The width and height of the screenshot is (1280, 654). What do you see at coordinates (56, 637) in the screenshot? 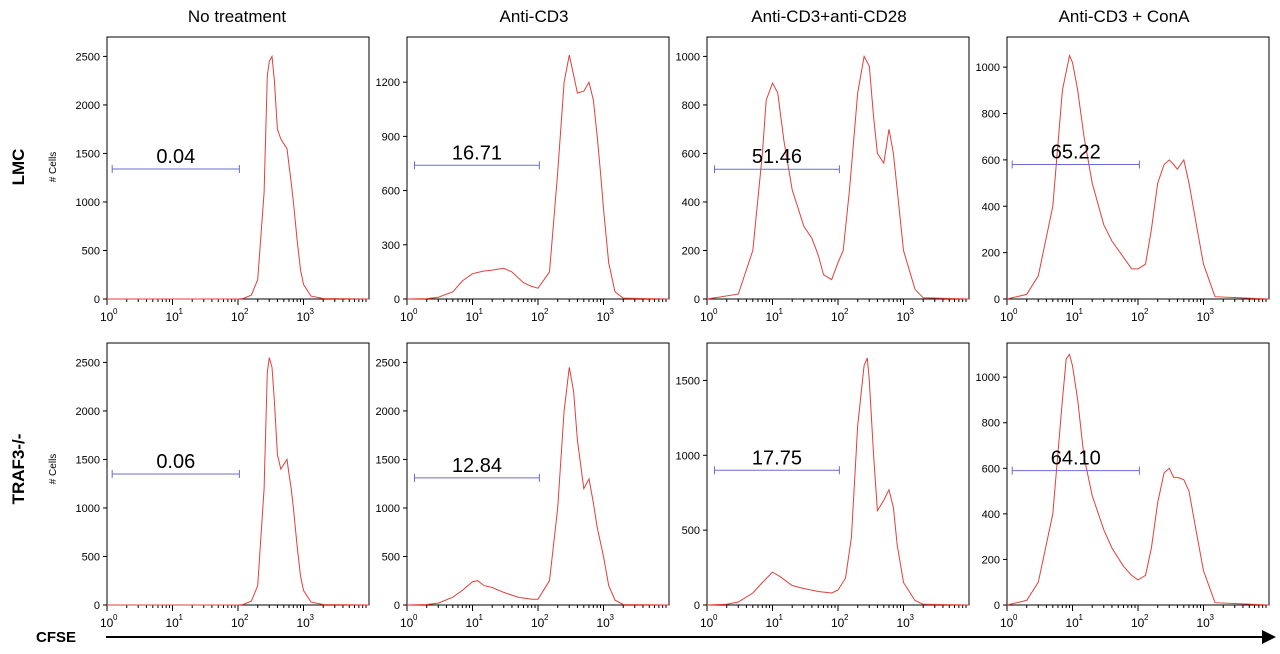
I see `cfse-axis-label: CFSE` at bounding box center [56, 637].